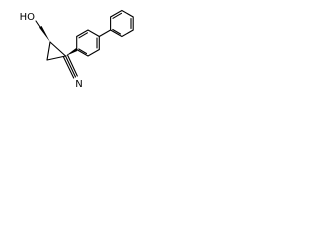 This screenshot has height=240, width=320. Describe the element at coordinates (28, 17) in the screenshot. I see `atom-label: HO` at that location.